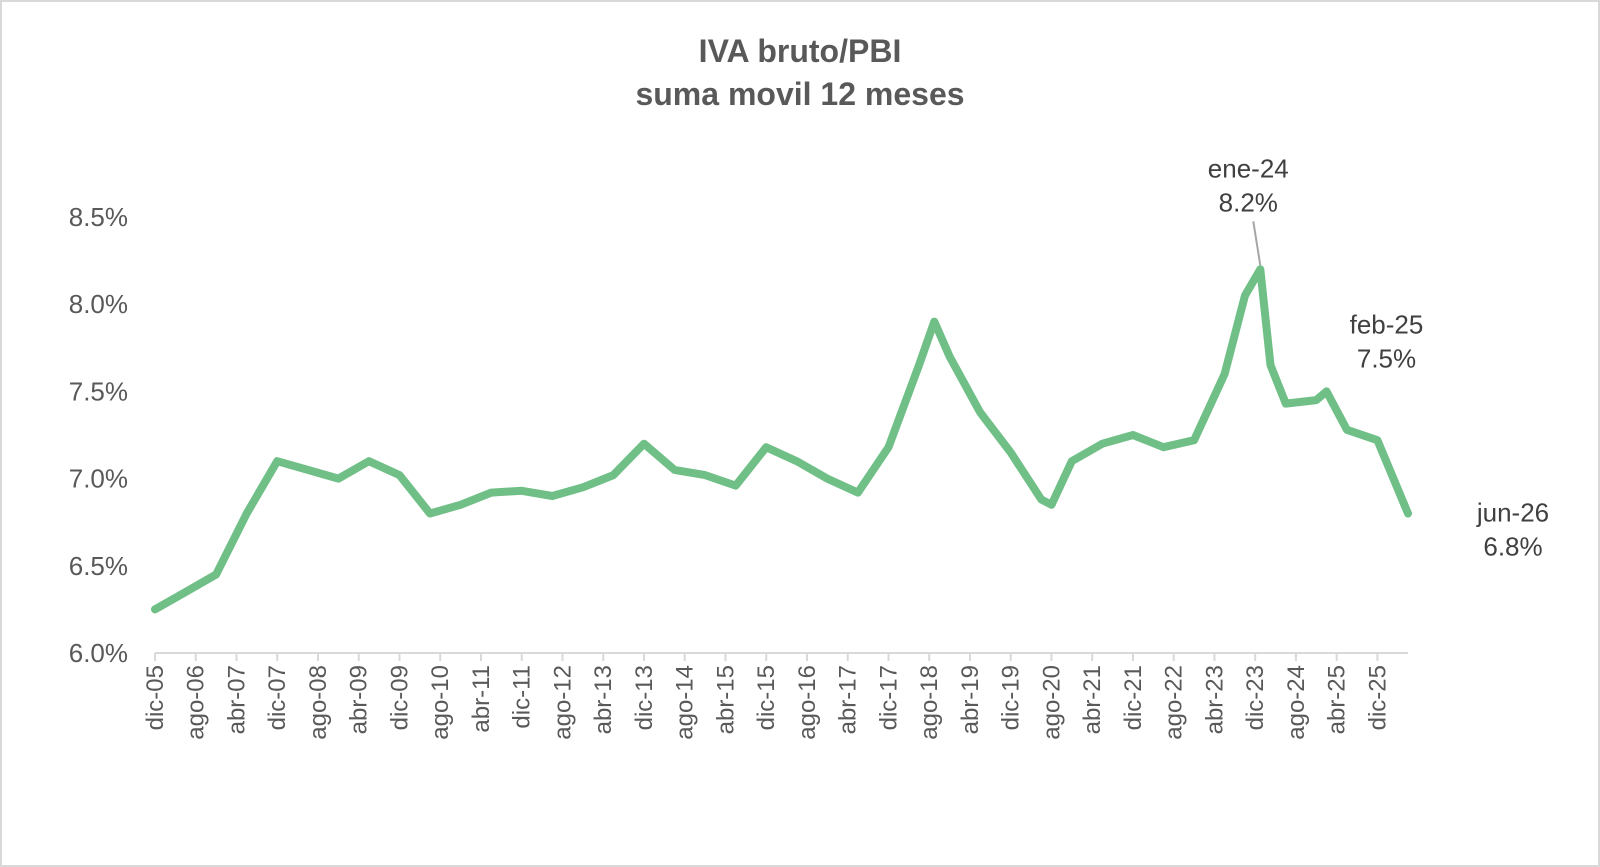 The height and width of the screenshot is (867, 1600). I want to click on x-tick-label: ago-20, so click(1051, 702).